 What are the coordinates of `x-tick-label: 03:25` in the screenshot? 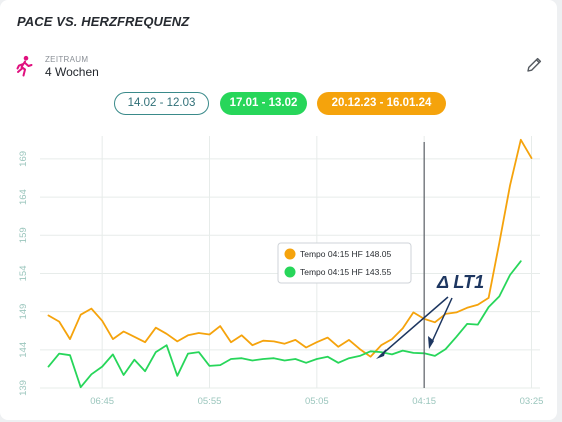 It's located at (532, 401).